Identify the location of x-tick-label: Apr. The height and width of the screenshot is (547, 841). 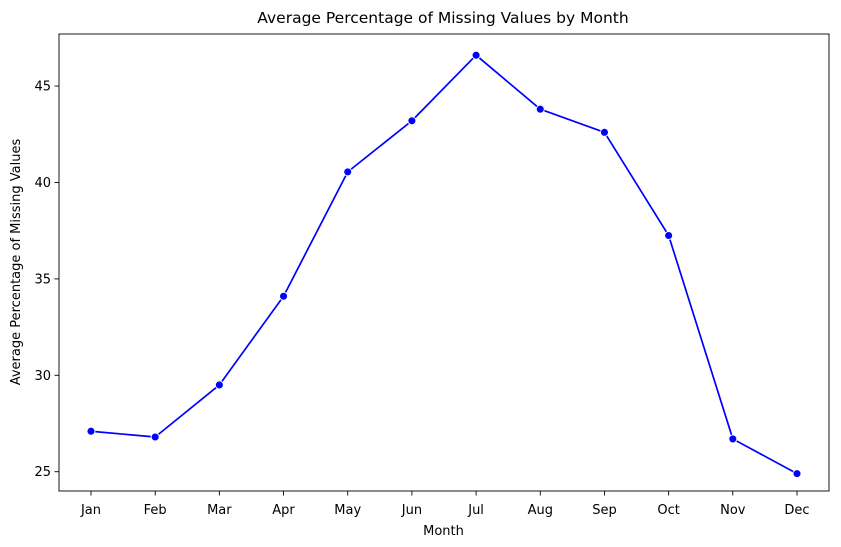
(283, 510).